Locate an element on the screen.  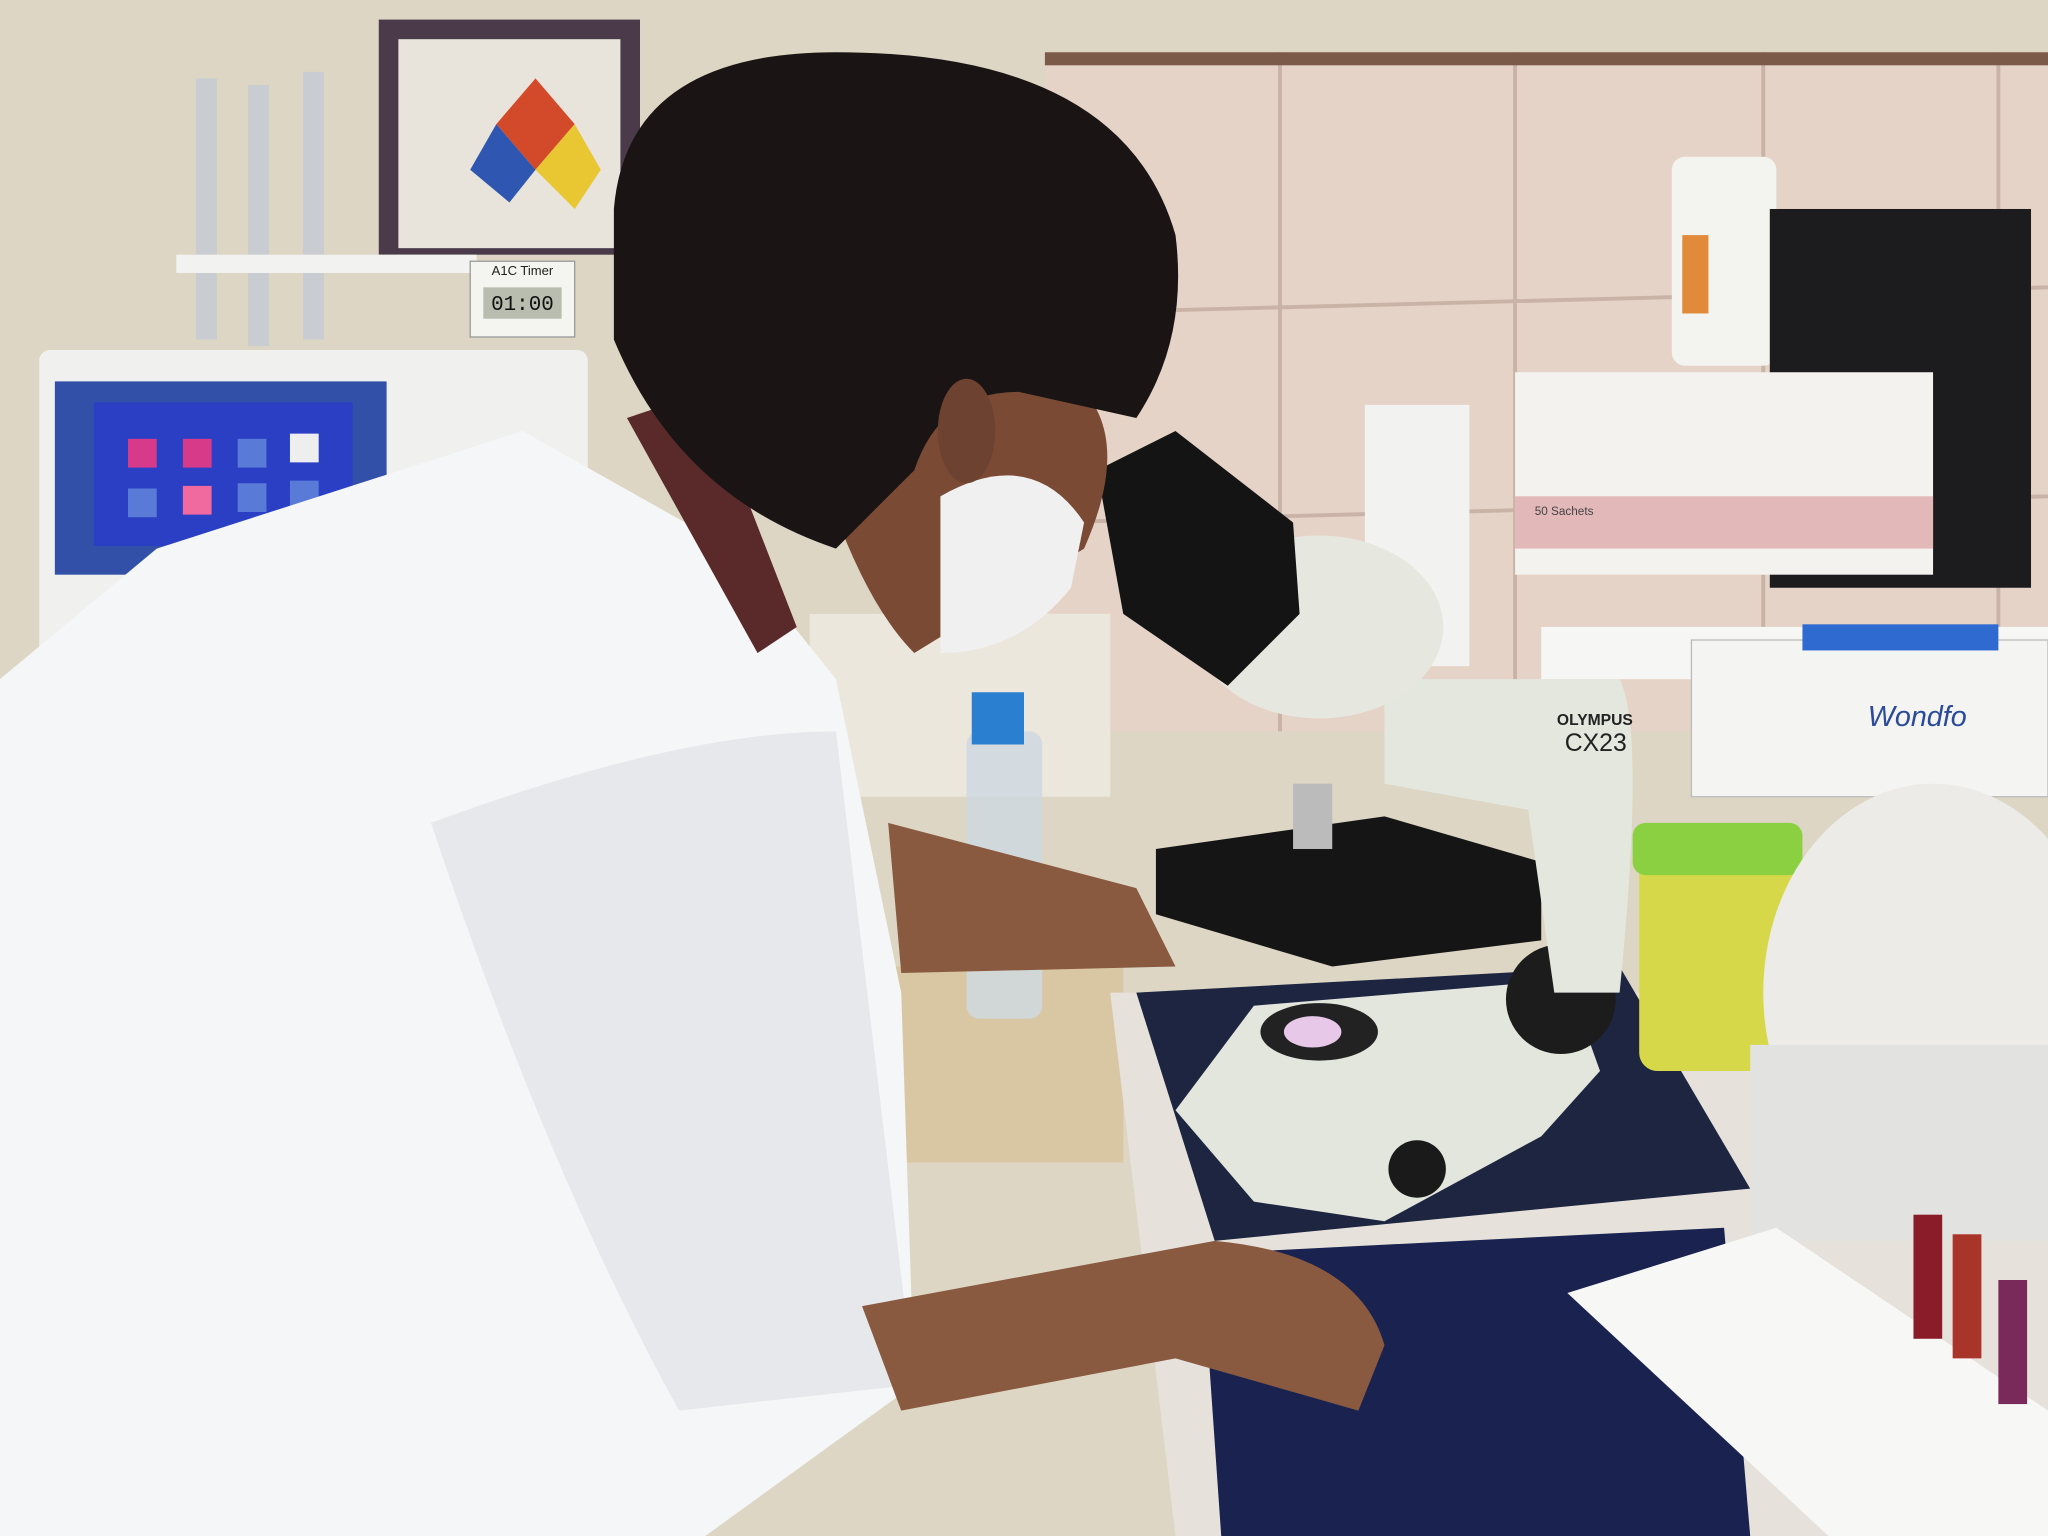
ear is located at coordinates (966, 431).